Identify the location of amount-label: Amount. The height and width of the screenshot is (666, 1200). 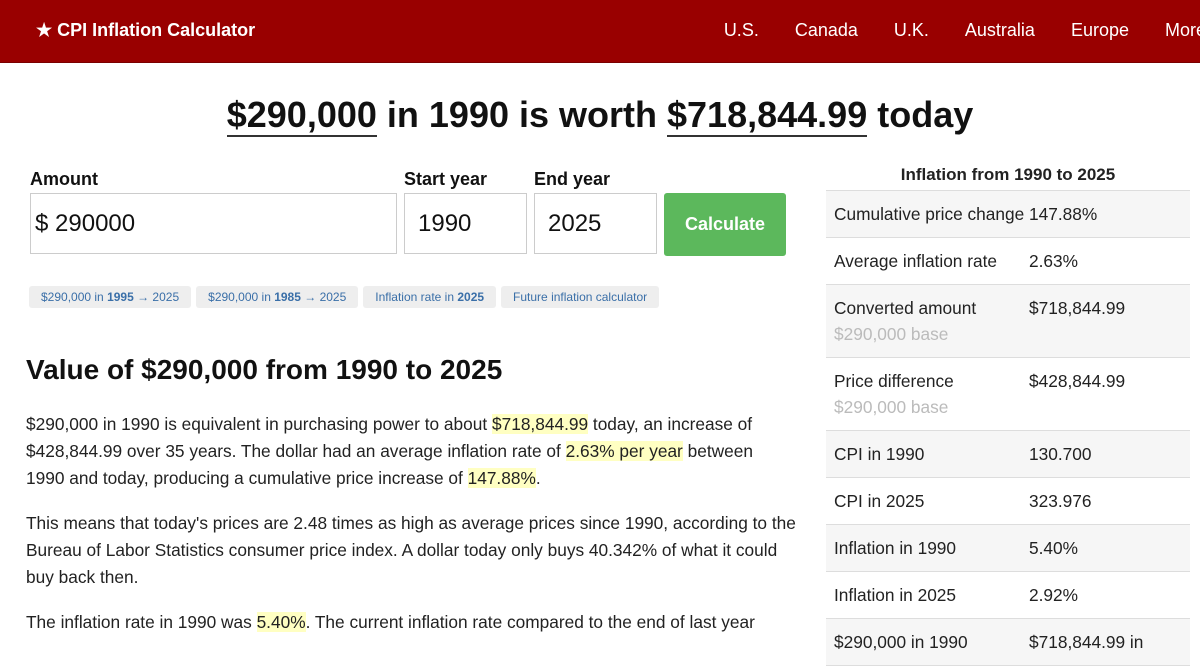
(64, 179).